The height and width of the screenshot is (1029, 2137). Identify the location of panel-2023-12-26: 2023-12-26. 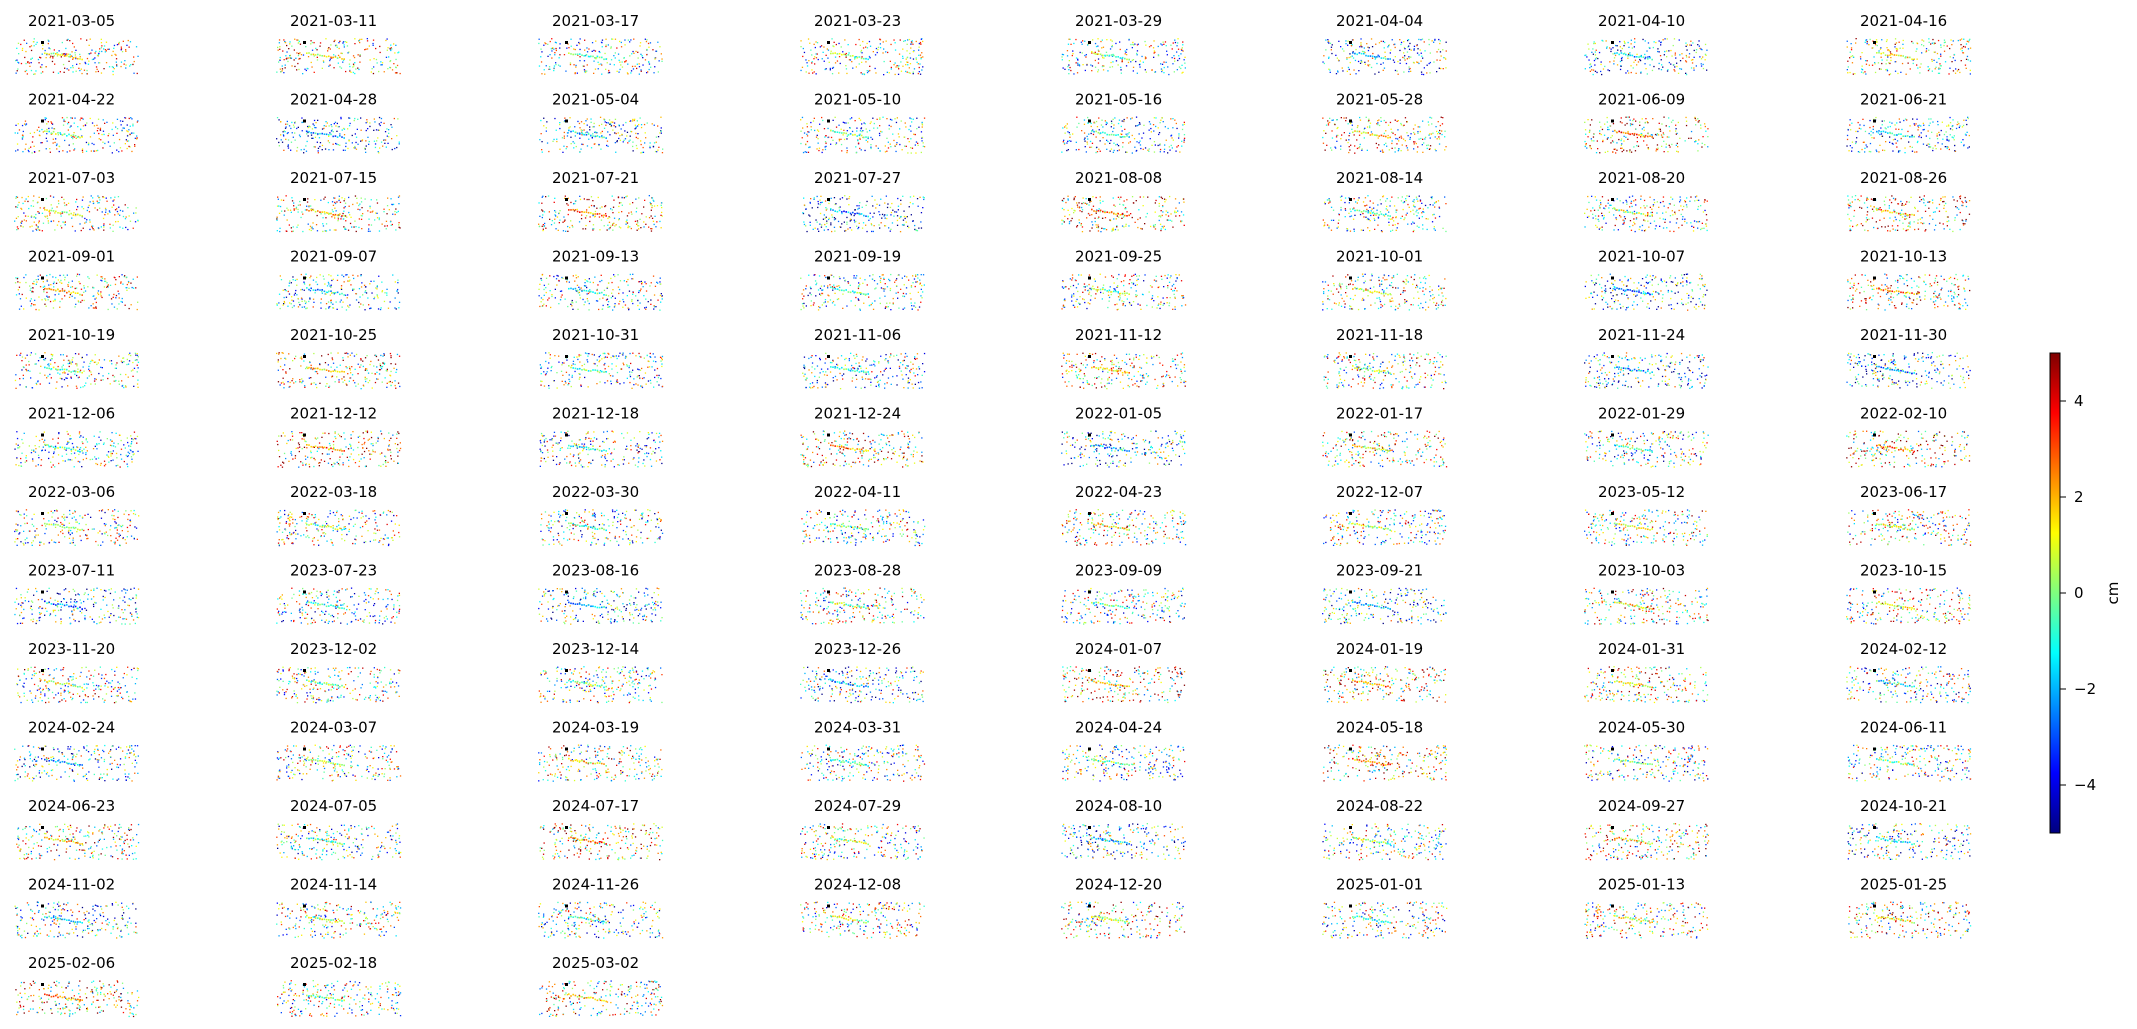
(862, 671).